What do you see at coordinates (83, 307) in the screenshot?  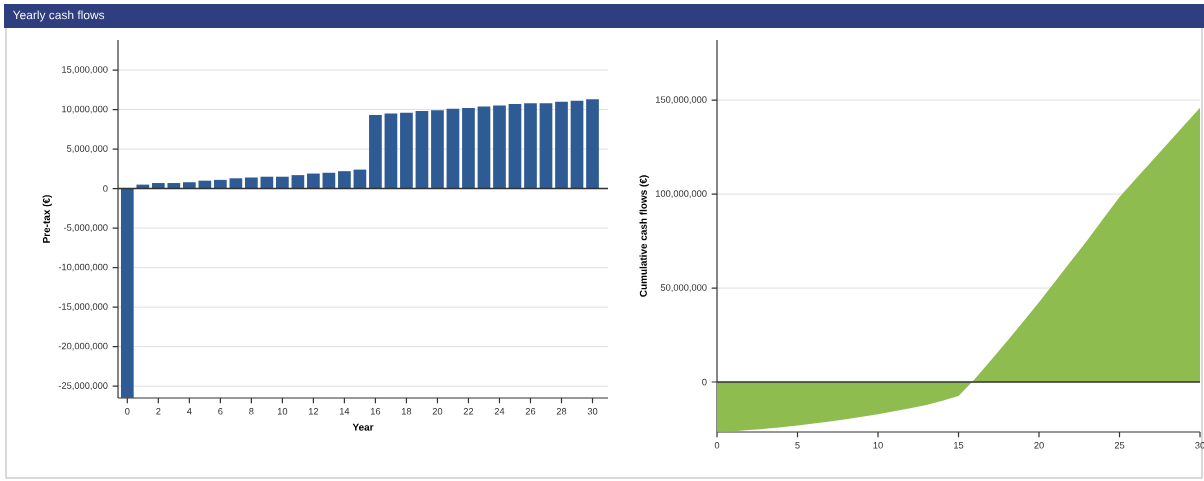 I see `y-tick-label: -15,000,000` at bounding box center [83, 307].